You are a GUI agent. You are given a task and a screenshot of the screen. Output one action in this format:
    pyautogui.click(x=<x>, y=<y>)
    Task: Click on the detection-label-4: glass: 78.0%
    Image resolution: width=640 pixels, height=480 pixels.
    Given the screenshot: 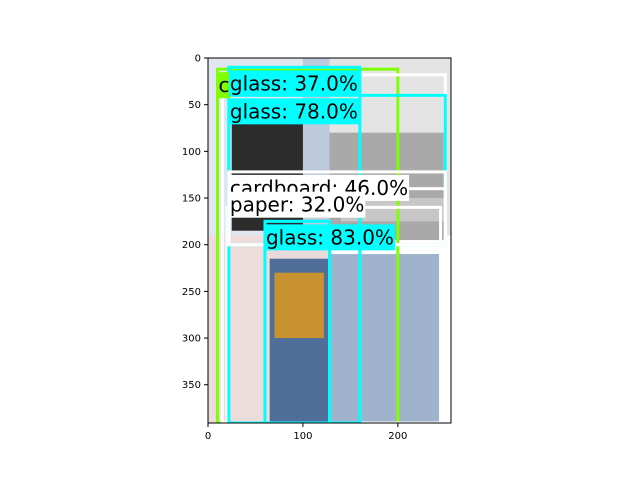 What is the action you would take?
    pyautogui.click(x=294, y=111)
    